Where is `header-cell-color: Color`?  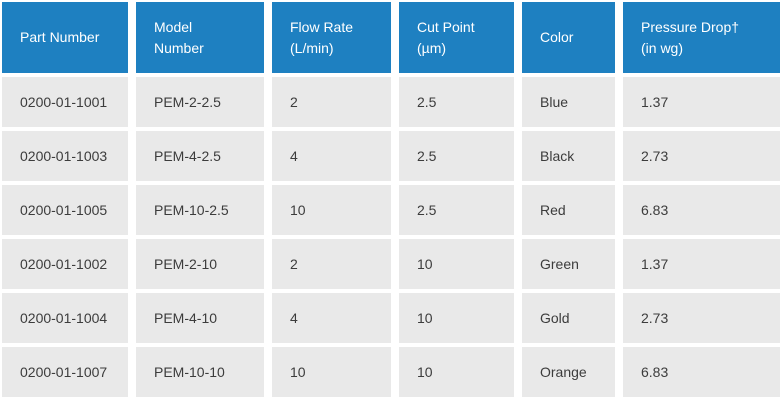 header-cell-color: Color is located at coordinates (568, 37).